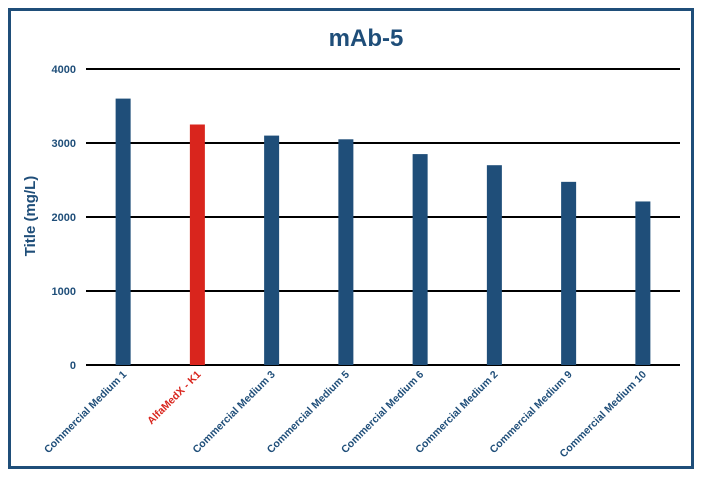 This screenshot has height=481, width=708. Describe the element at coordinates (174, 398) in the screenshot. I see `x-tick-label: AlfaMedX - K1` at that location.